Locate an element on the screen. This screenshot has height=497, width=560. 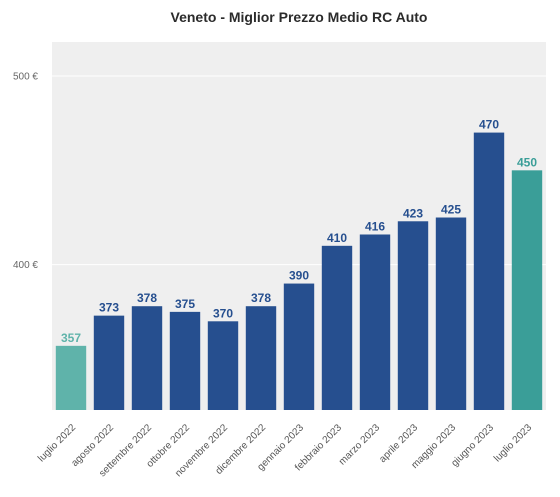
data-label: 423 is located at coordinates (413, 213).